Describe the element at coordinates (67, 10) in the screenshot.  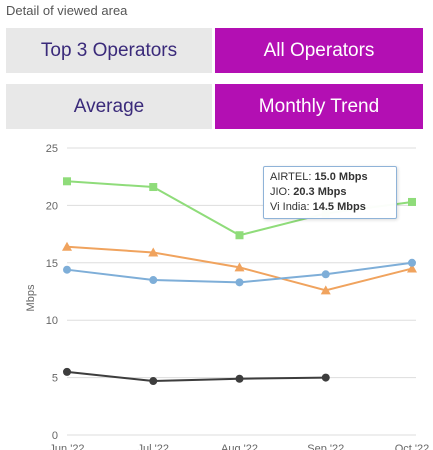
I see `caption: Detail of viewed area` at that location.